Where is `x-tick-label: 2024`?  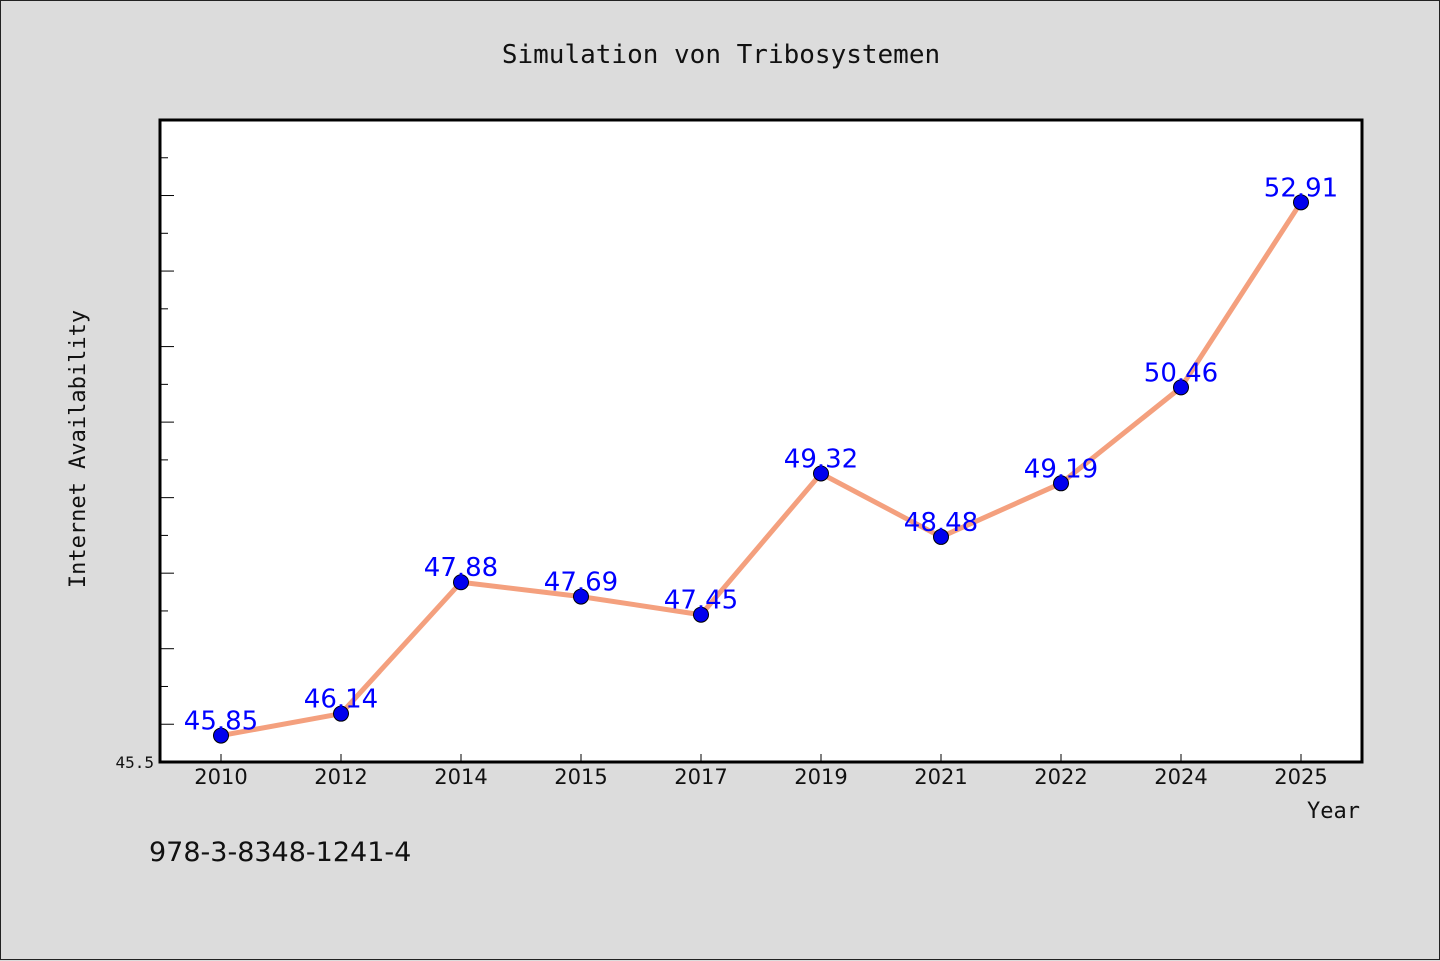
x-tick-label: 2024 is located at coordinates (1180, 777).